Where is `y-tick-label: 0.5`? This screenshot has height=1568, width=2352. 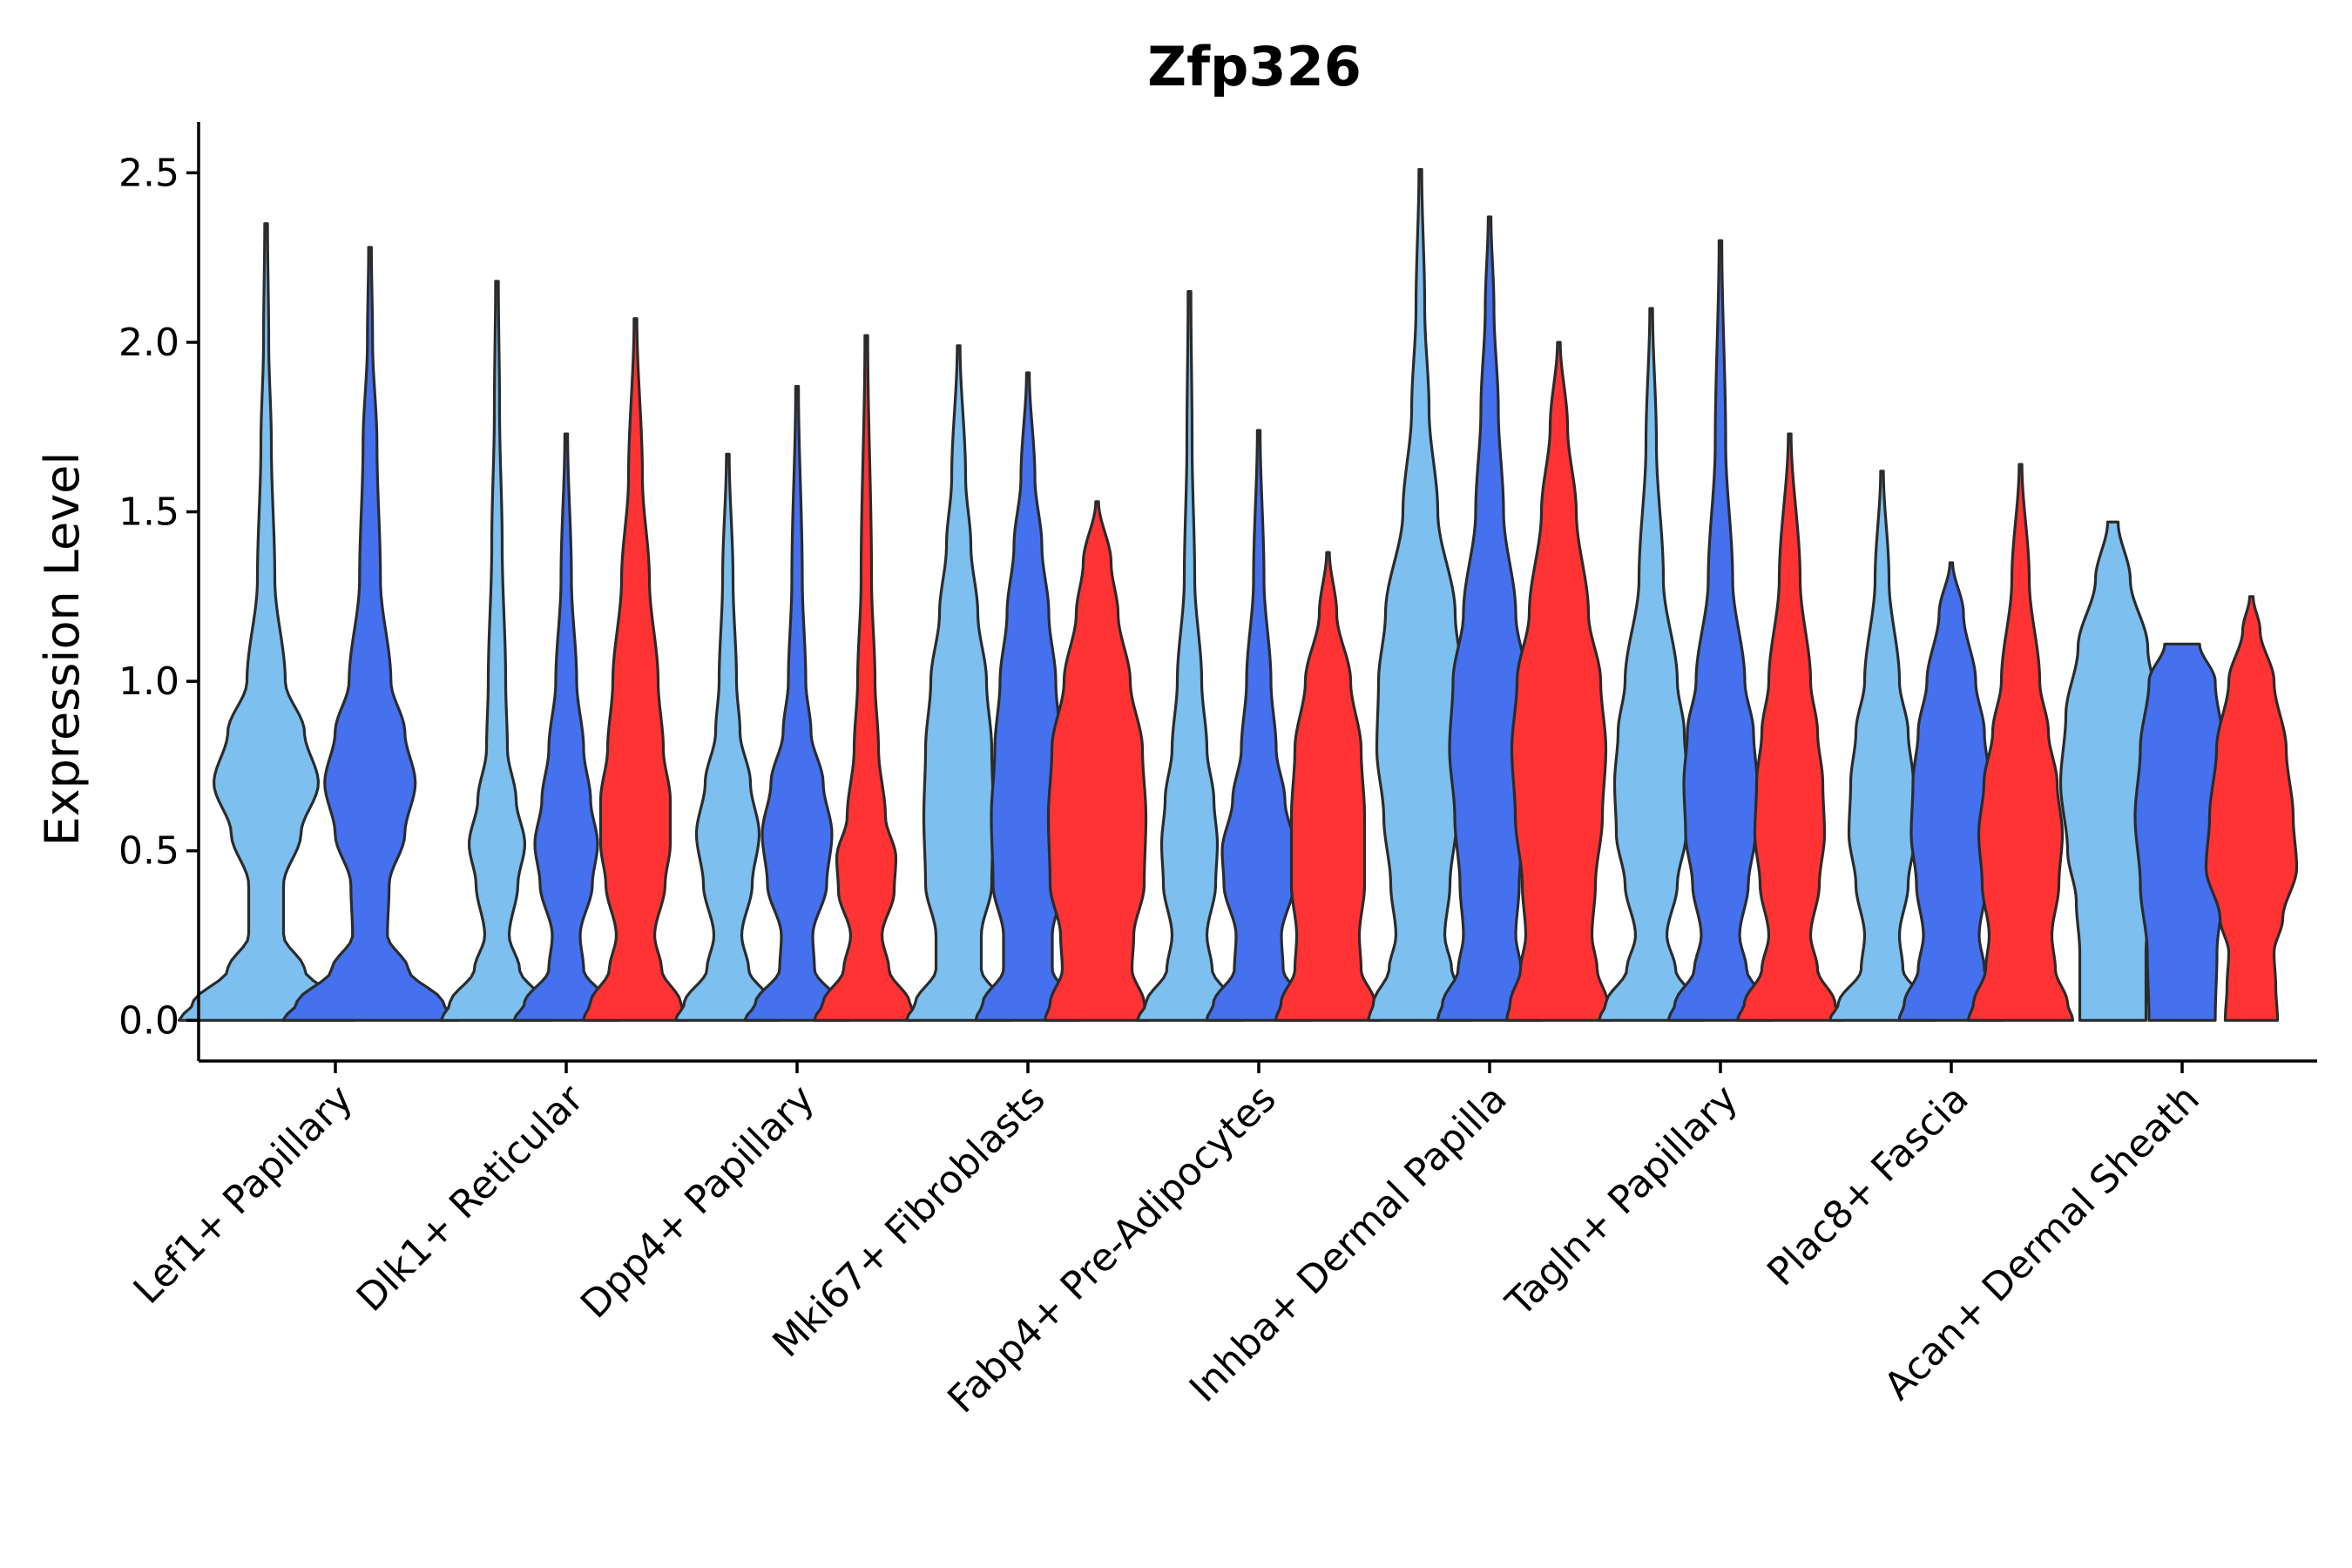 y-tick-label: 0.5 is located at coordinates (148, 851).